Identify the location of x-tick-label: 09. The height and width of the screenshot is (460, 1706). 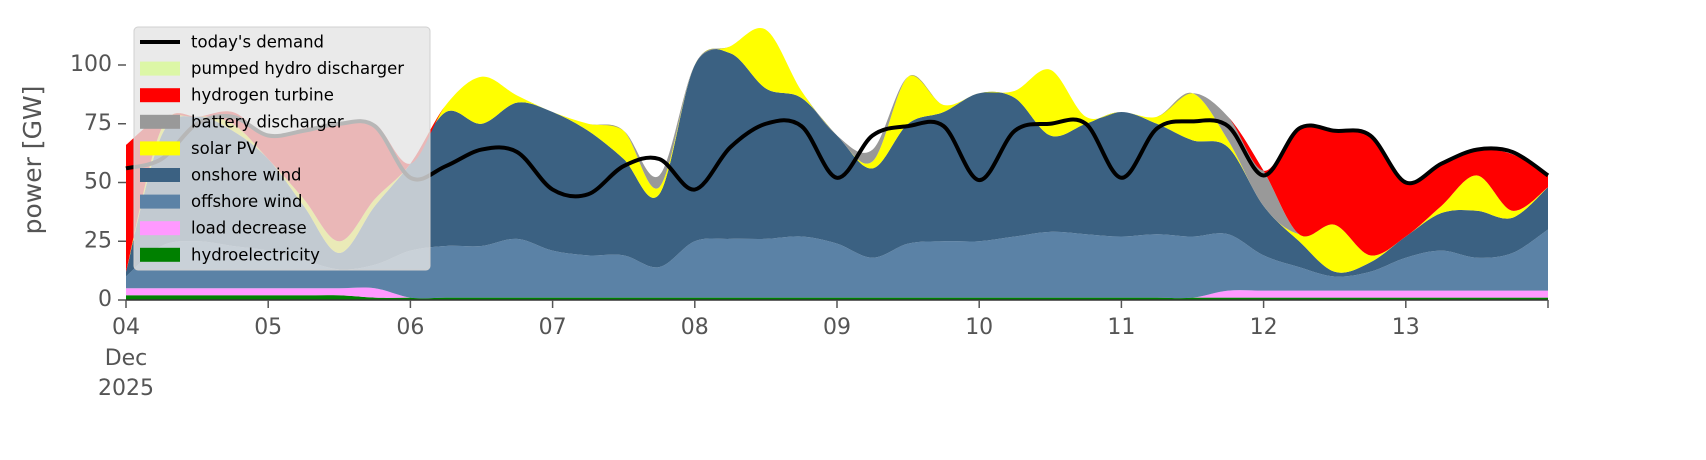
(837, 327).